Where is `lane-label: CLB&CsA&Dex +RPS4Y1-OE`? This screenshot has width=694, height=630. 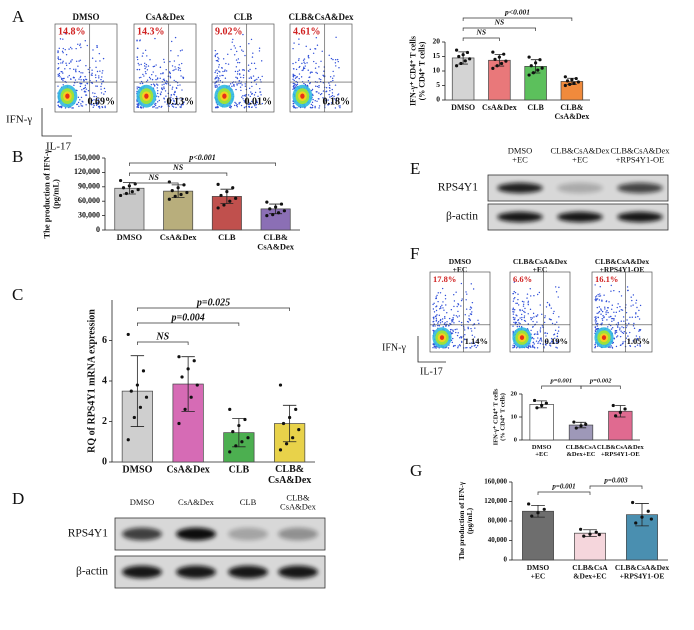 lane-label: CLB&CsA&Dex +RPS4Y1-OE is located at coordinates (640, 154).